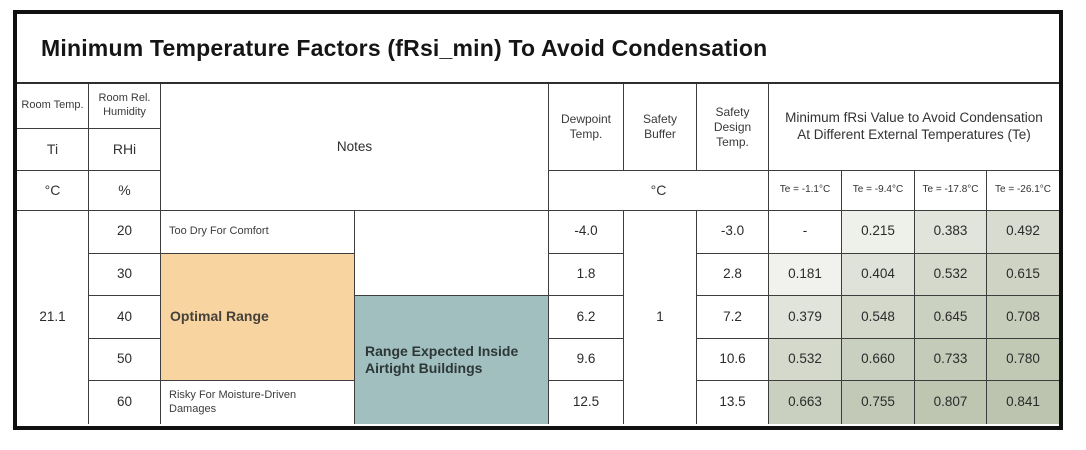 The image size is (1086, 450). Describe the element at coordinates (258, 232) in the screenshot. I see `note-too-dry: Too Dry For Comfort` at that location.